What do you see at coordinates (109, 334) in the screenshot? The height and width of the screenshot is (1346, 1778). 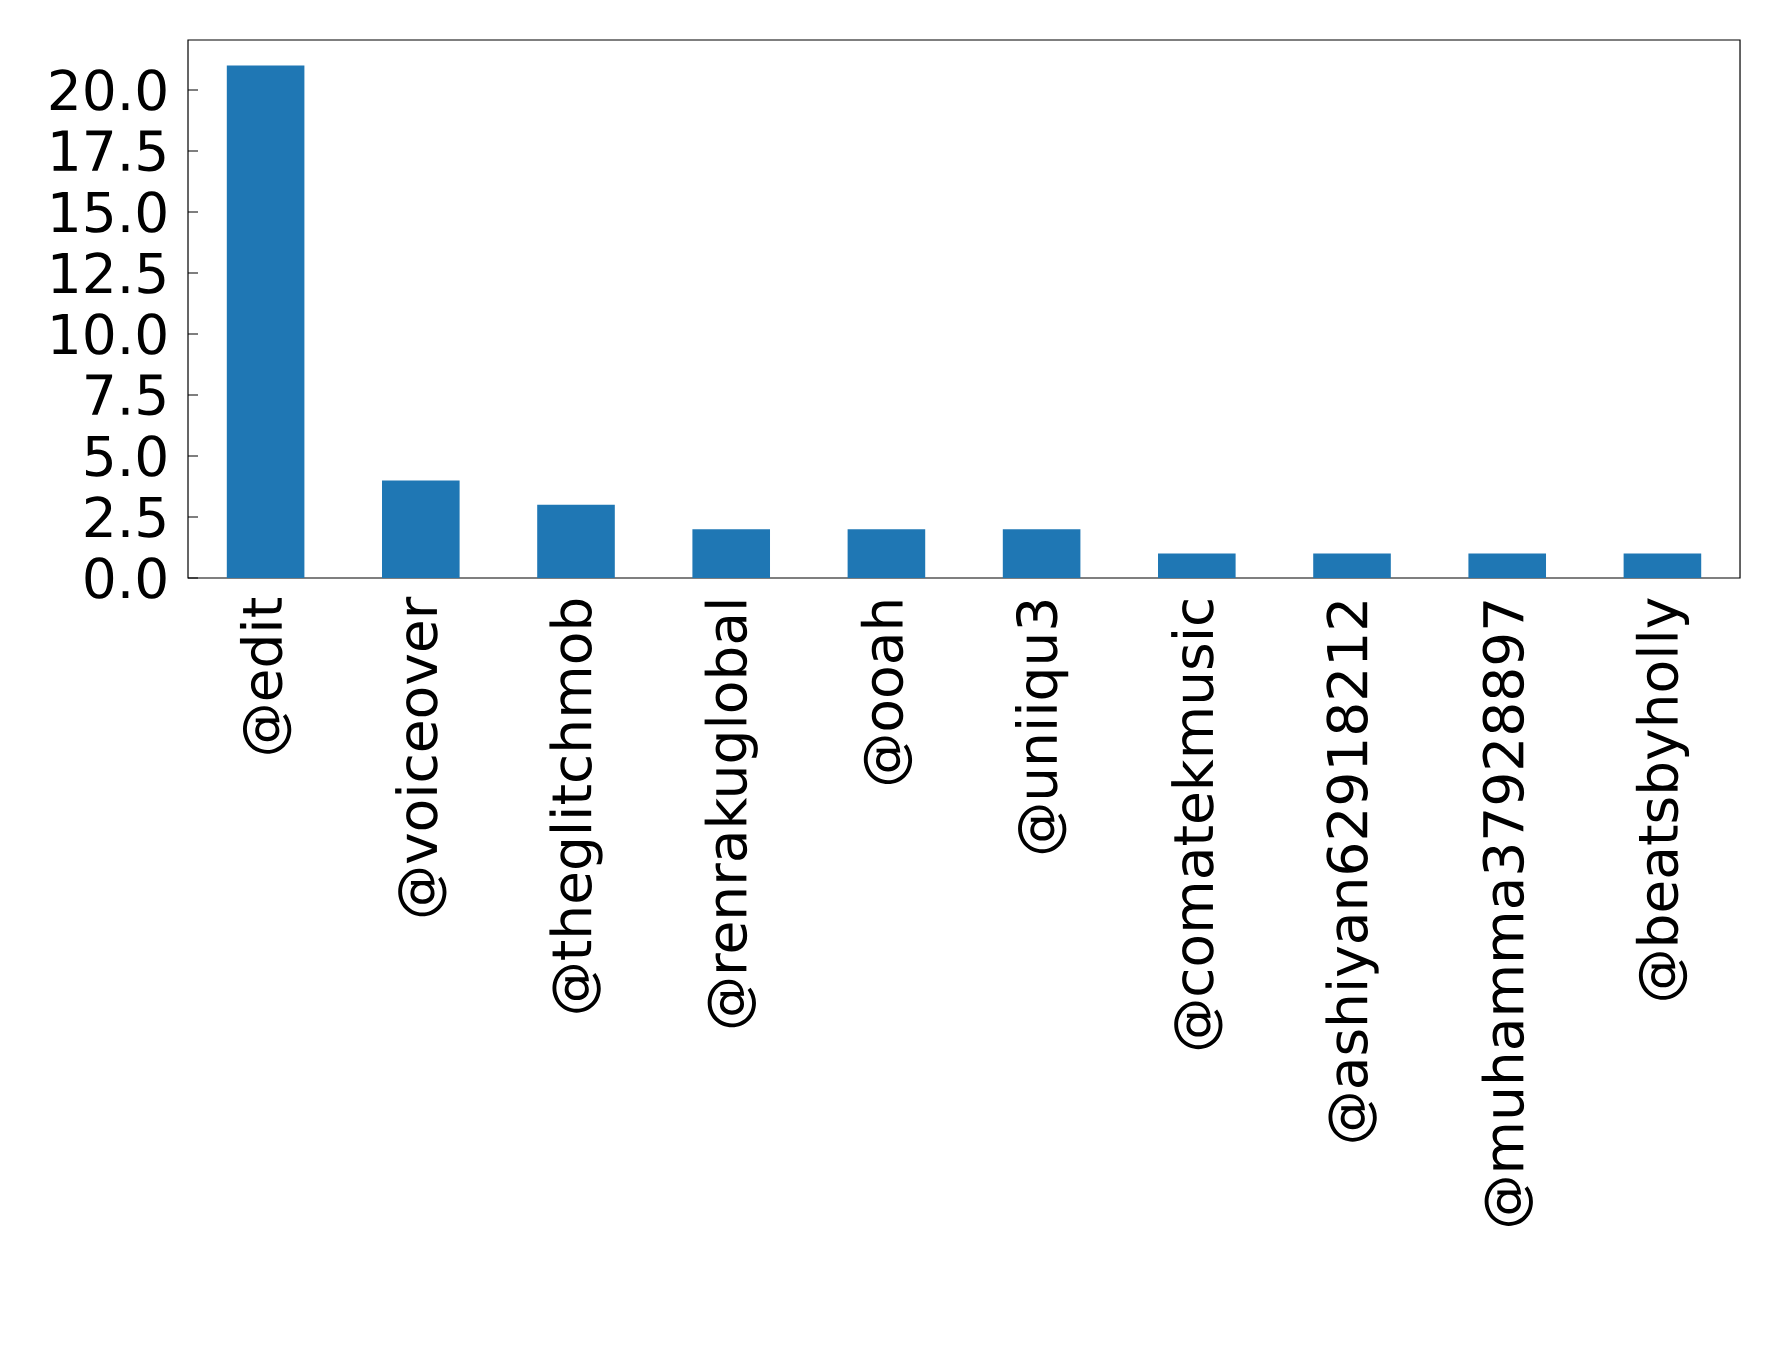 I see `y-tick-label: 10.0` at bounding box center [109, 334].